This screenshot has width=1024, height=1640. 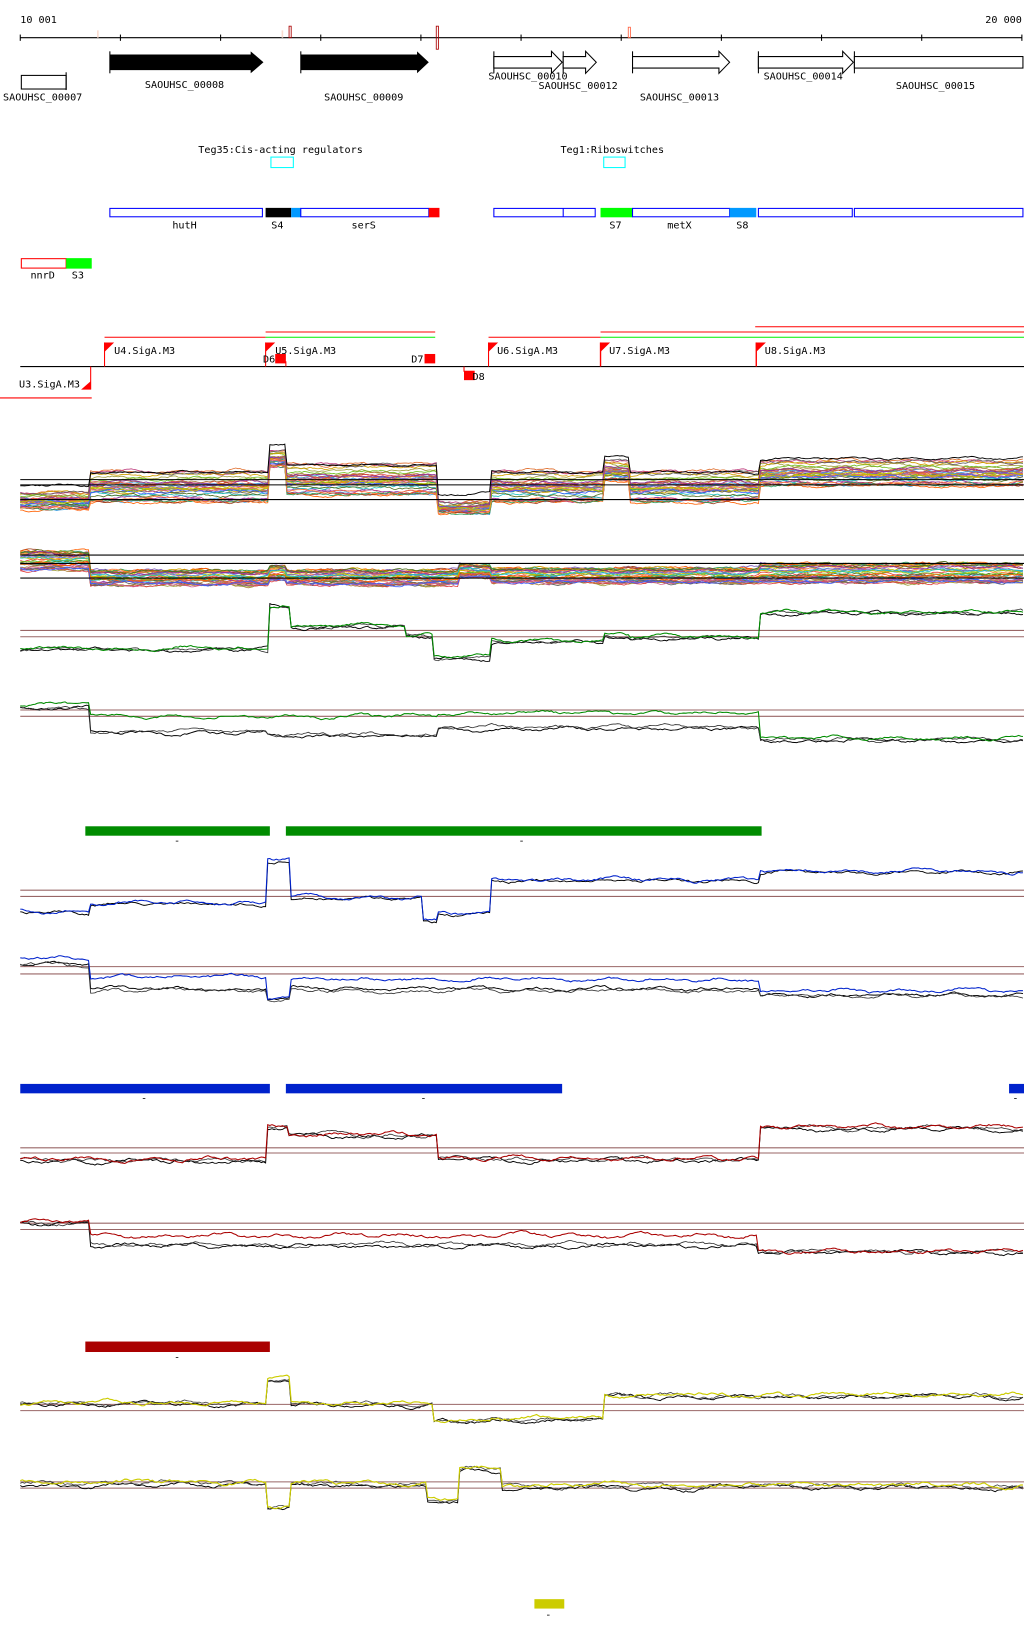 I want to click on feature-label: S7, so click(x=615, y=225).